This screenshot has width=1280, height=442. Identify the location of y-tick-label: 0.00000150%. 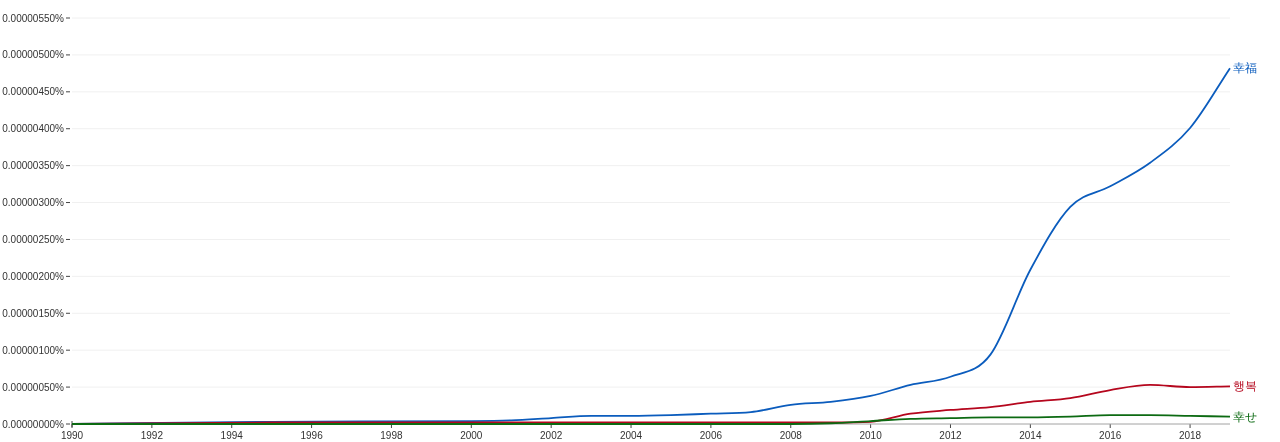
(33, 313).